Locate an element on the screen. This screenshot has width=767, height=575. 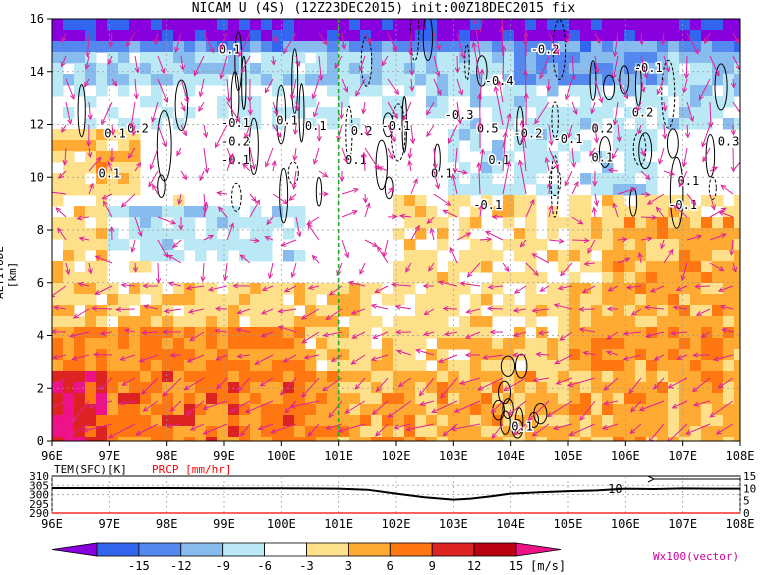
x-tick-label: 103E is located at coordinates (453, 456).